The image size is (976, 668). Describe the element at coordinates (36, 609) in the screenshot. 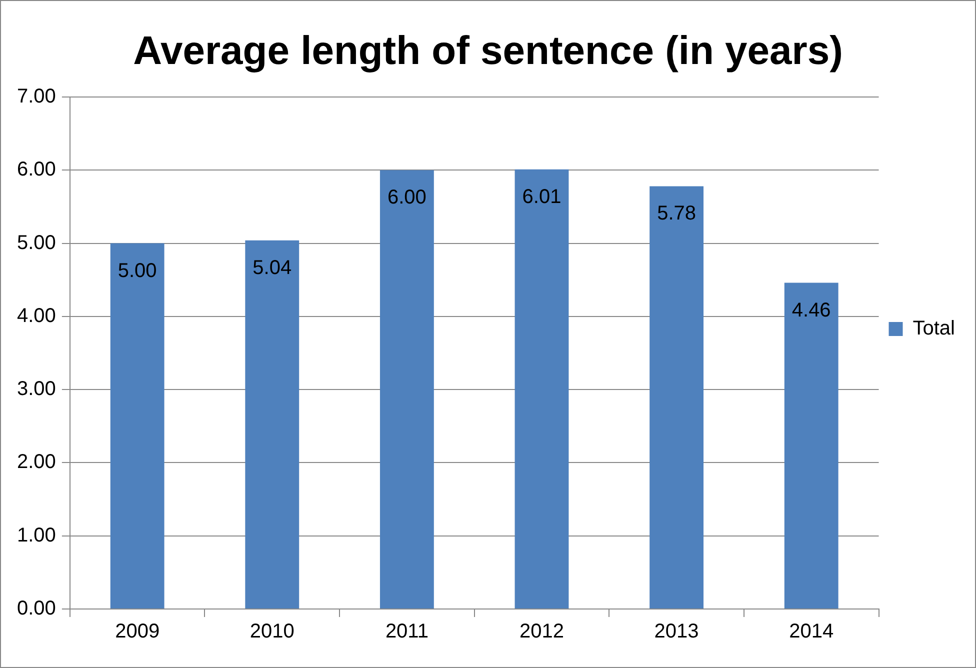

I see `y-tick-label: 0.00` at that location.